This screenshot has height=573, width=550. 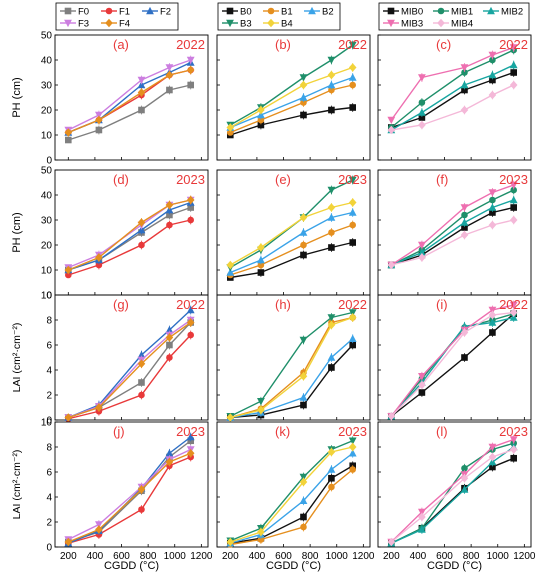 I want to click on x-axis-label: CGDD (°C), so click(x=131, y=566).